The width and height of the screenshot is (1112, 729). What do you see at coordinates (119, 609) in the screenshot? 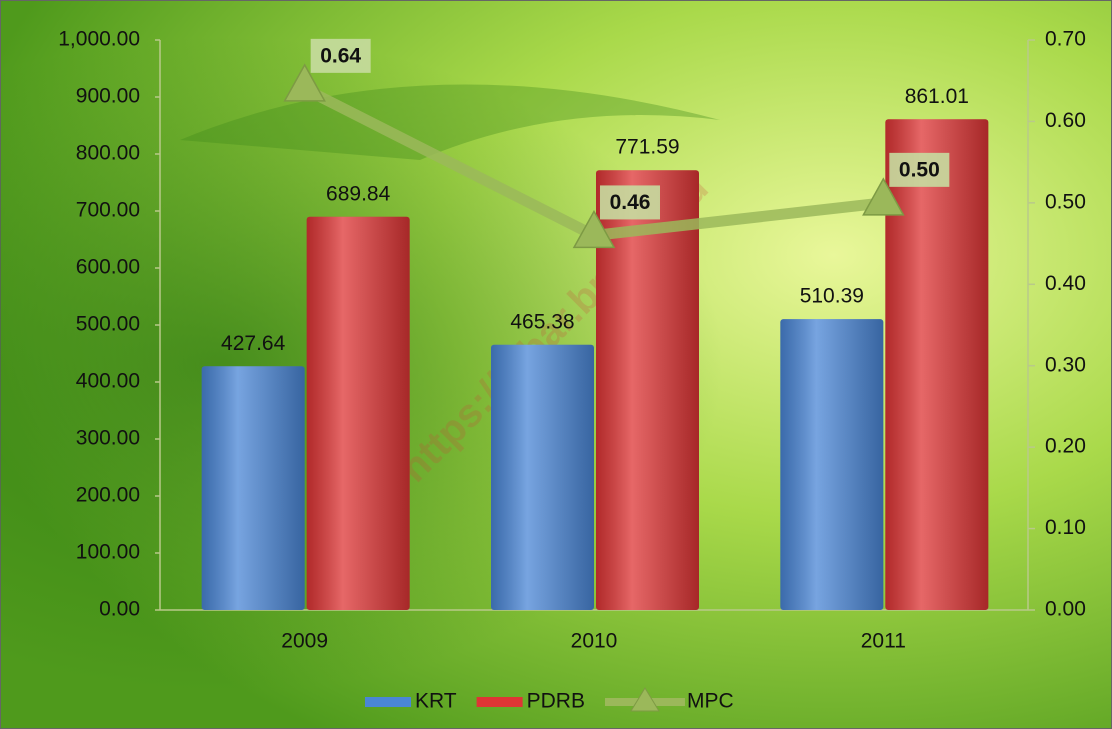
I see `y-tick-label: 0.00` at bounding box center [119, 609].